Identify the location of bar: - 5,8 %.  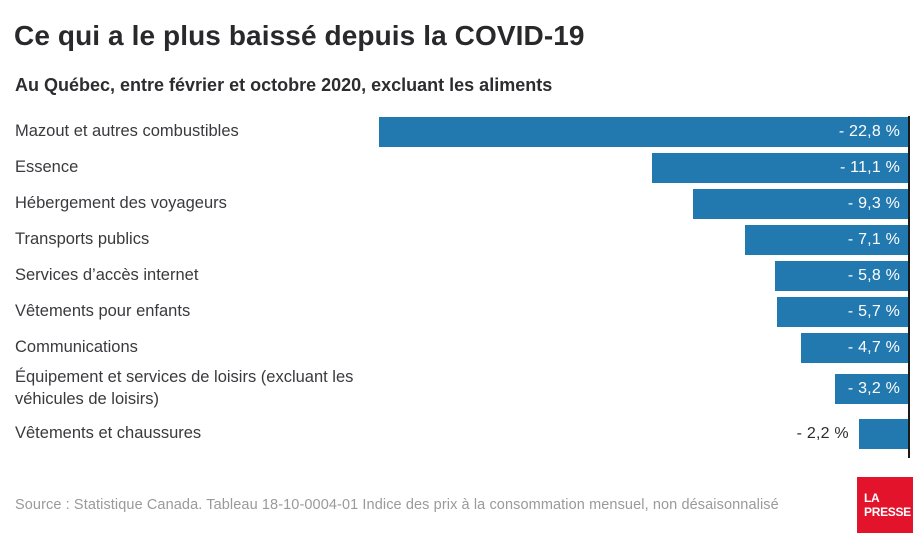
(842, 276).